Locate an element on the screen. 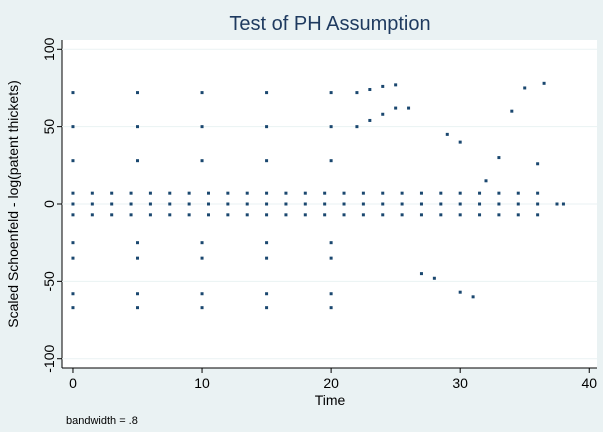 The image size is (603, 432). chart-title: Test of PH Assumption is located at coordinates (329, 24).